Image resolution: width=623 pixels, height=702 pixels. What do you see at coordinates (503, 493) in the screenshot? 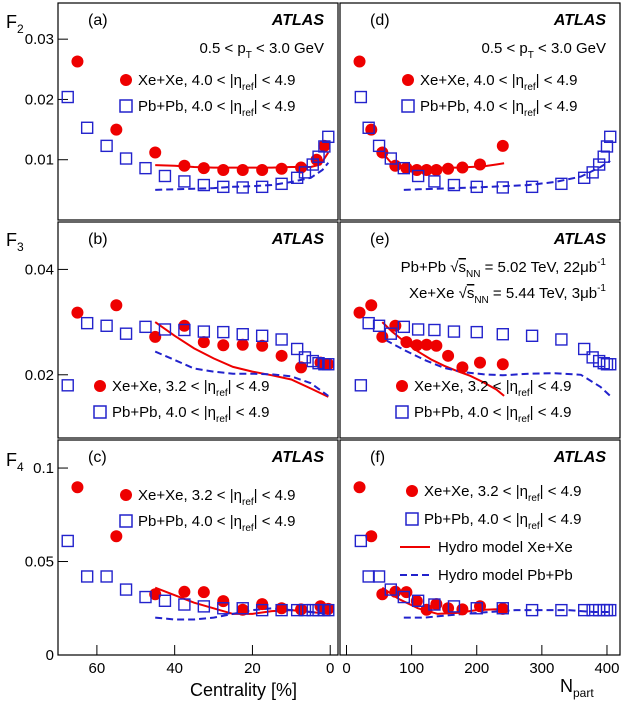
I see `legend-text: Xe+Xe, 3.2 < |ηref| < 4.9` at bounding box center [503, 493].